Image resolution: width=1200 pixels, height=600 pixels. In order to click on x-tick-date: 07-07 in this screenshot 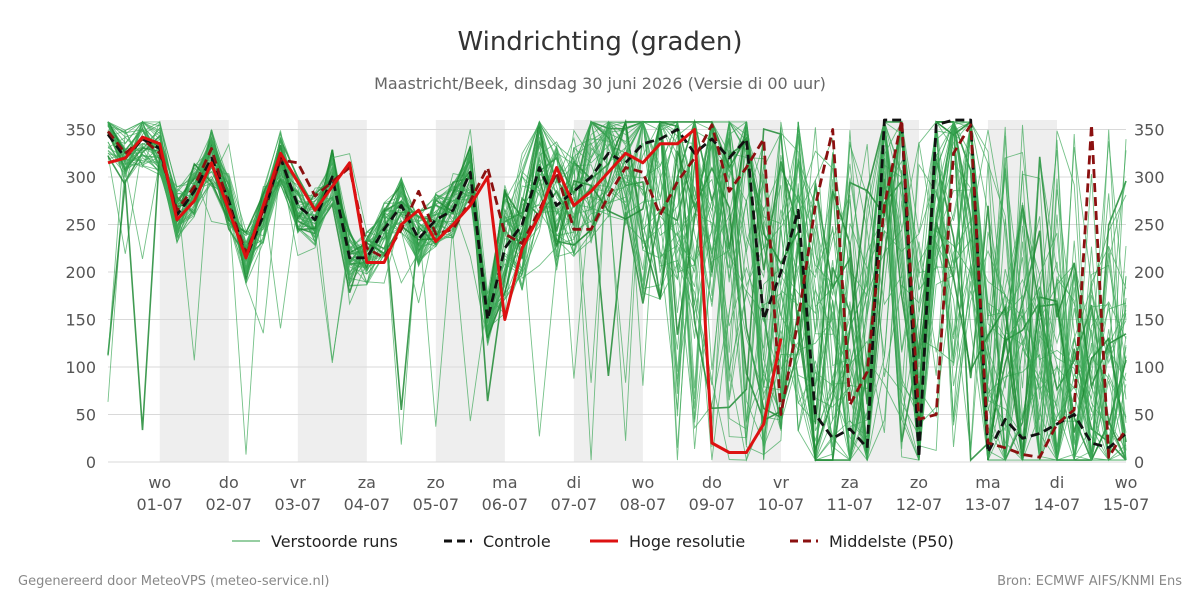, I will do `click(574, 504)`.